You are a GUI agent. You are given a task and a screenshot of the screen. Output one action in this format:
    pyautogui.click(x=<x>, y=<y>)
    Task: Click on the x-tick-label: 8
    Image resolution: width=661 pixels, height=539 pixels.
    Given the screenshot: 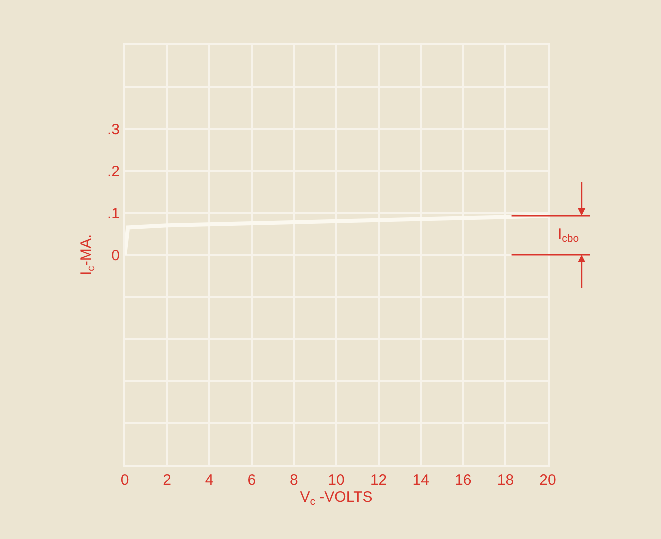 What is the action you would take?
    pyautogui.click(x=294, y=480)
    